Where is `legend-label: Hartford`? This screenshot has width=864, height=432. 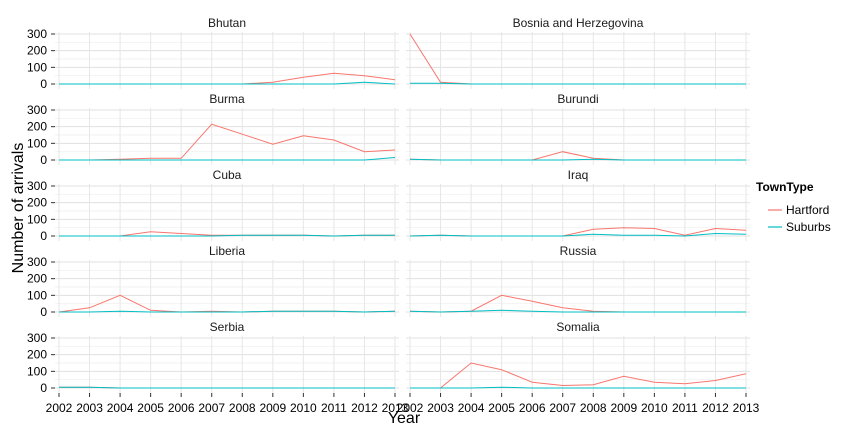 legend-label: Hartford is located at coordinates (807, 210).